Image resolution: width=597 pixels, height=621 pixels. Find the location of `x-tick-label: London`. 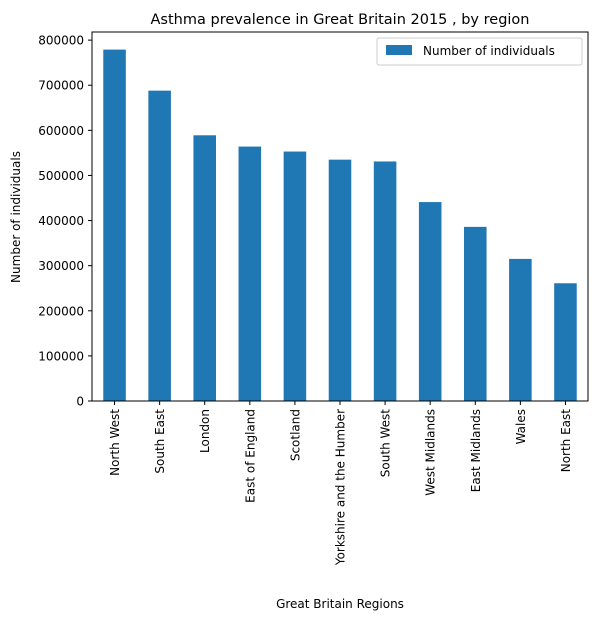

x-tick-label: London is located at coordinates (205, 431).